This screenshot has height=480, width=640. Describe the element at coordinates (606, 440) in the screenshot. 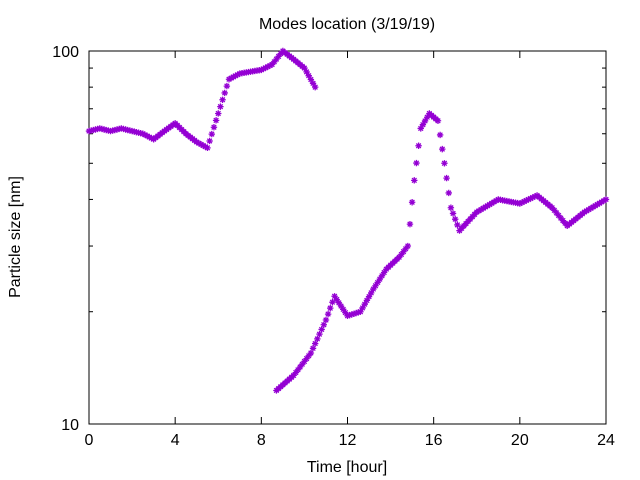

I see `x-tick-label: 24` at that location.